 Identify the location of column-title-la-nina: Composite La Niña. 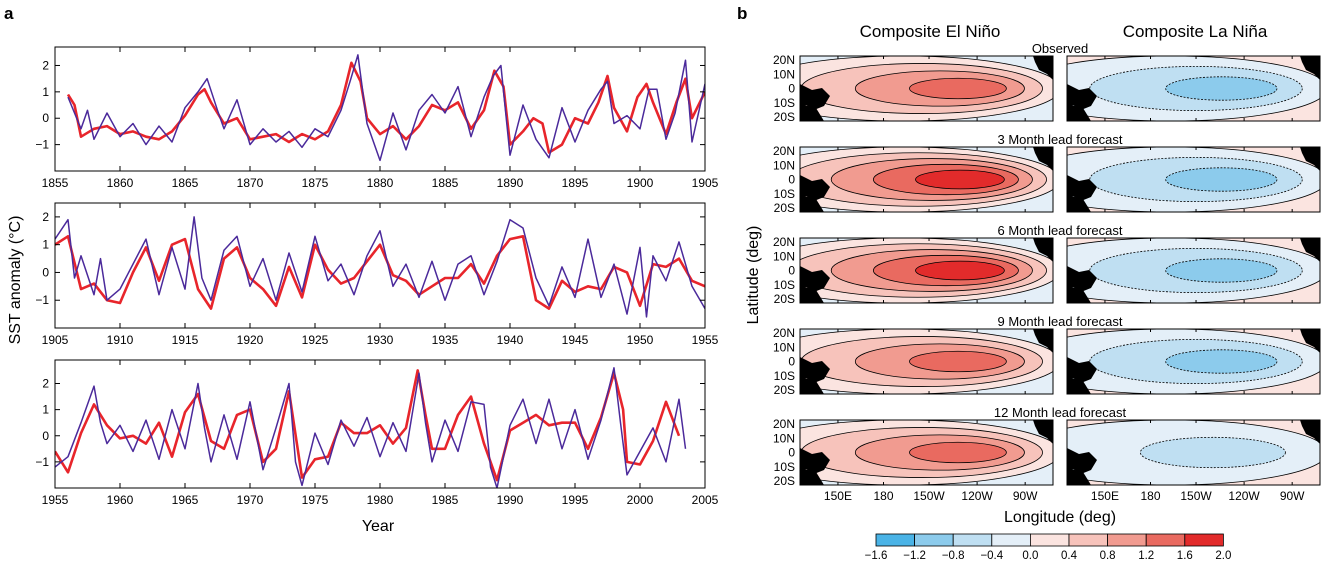
(1195, 31).